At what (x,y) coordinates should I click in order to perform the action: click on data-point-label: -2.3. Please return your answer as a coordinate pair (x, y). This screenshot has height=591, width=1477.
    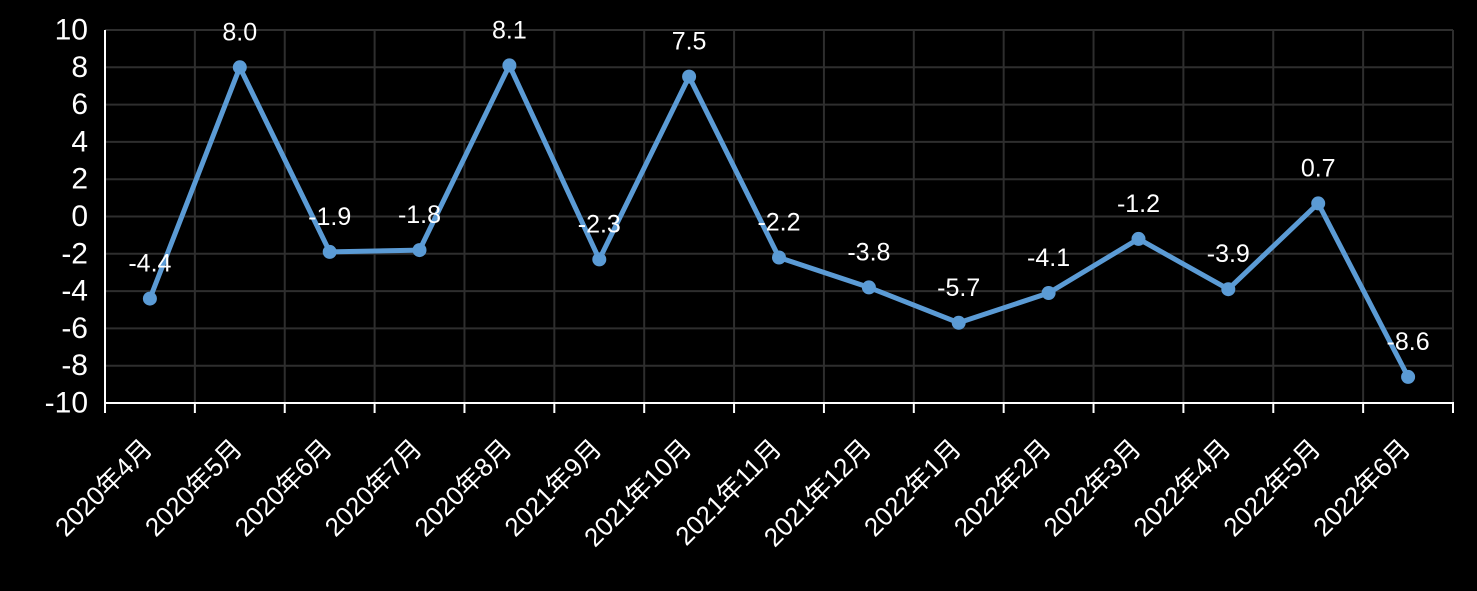
    Looking at the image, I should click on (599, 224).